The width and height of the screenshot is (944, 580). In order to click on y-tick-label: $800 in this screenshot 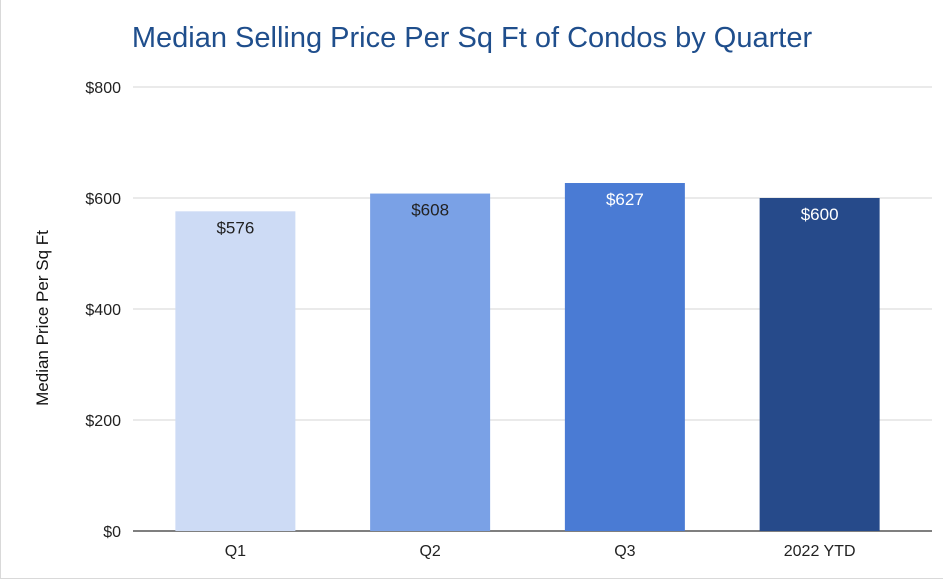, I will do `click(103, 88)`.